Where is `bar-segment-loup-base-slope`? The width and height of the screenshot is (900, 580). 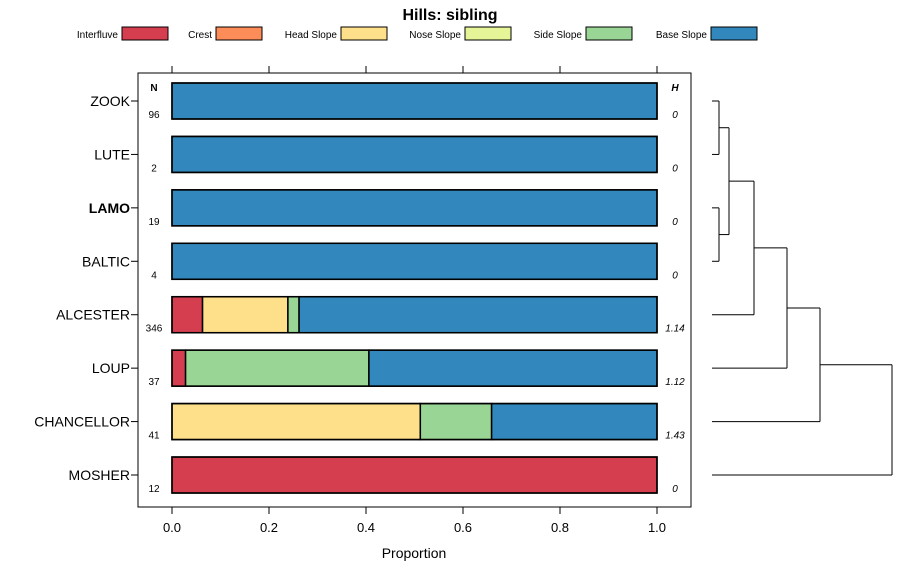 bar-segment-loup-base-slope is located at coordinates (513, 368).